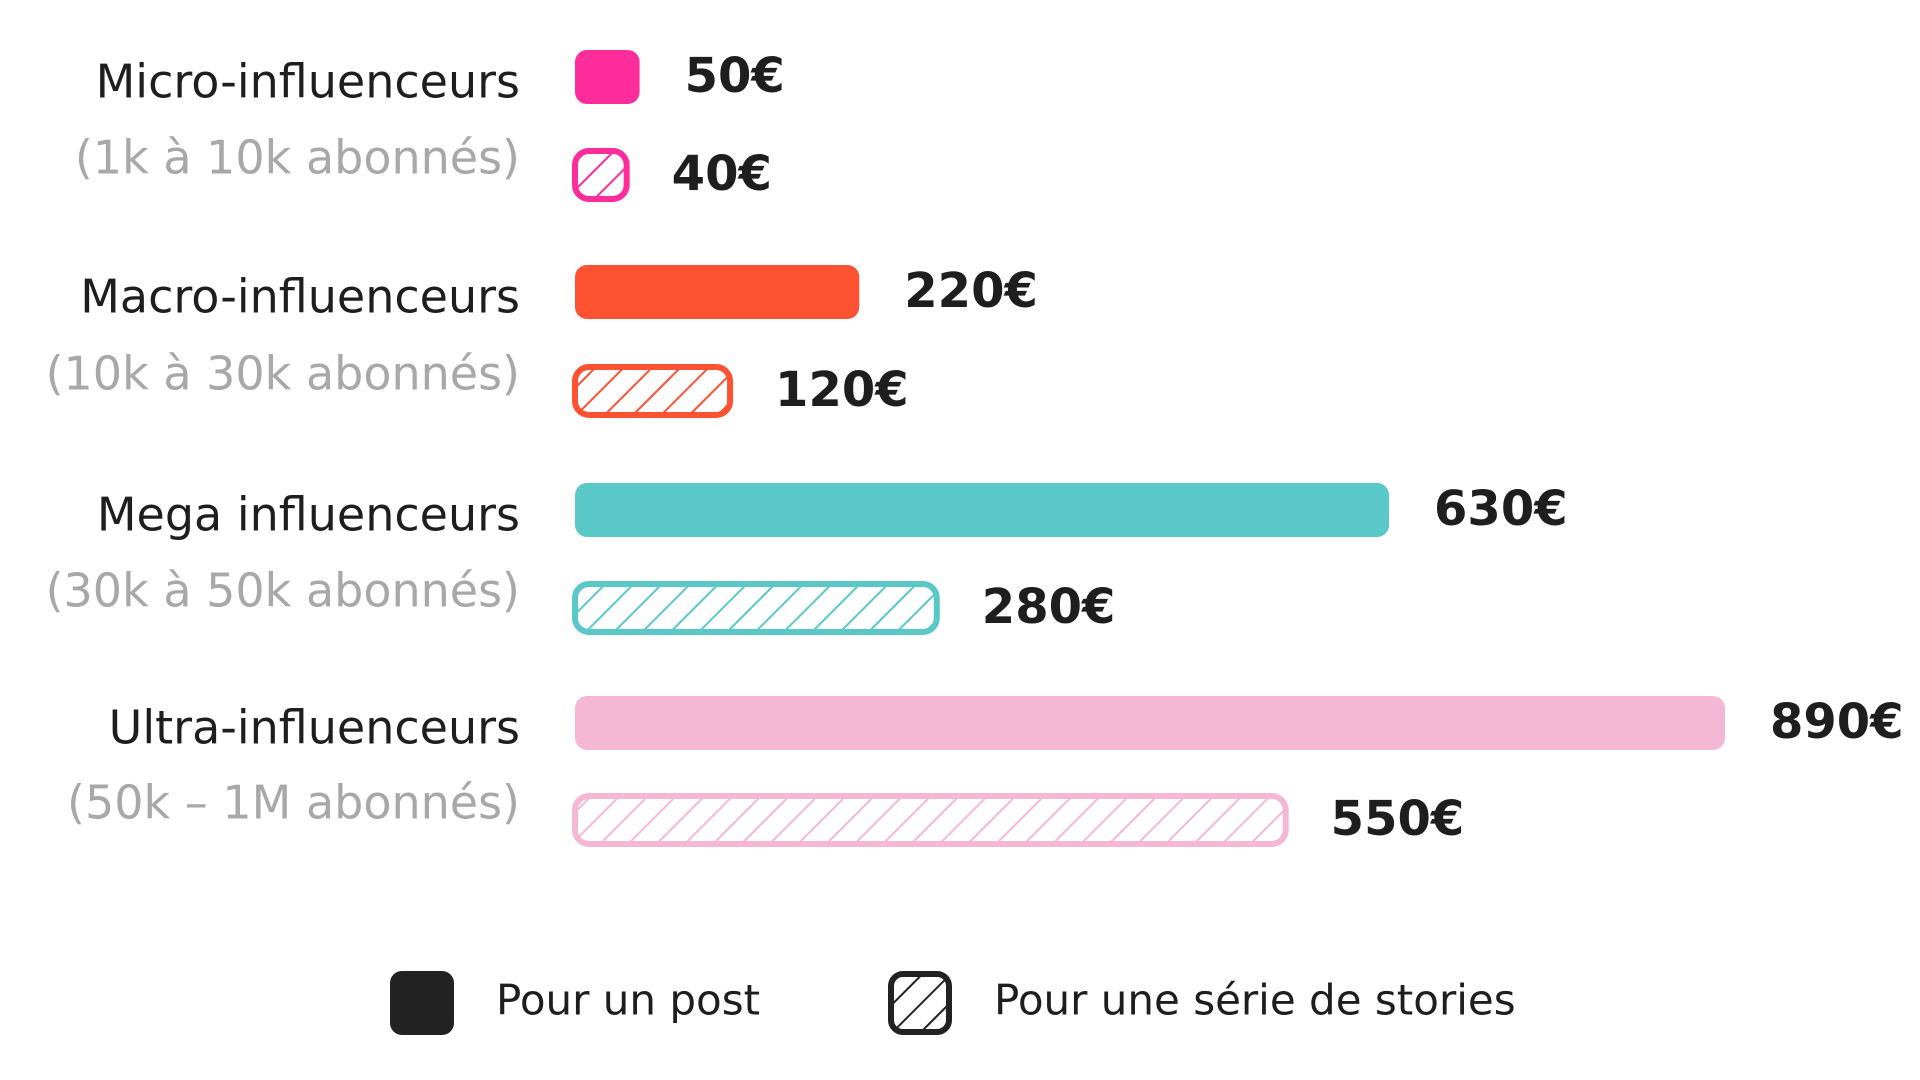  What do you see at coordinates (971, 291) in the screenshot?
I see `value-label: 220€` at bounding box center [971, 291].